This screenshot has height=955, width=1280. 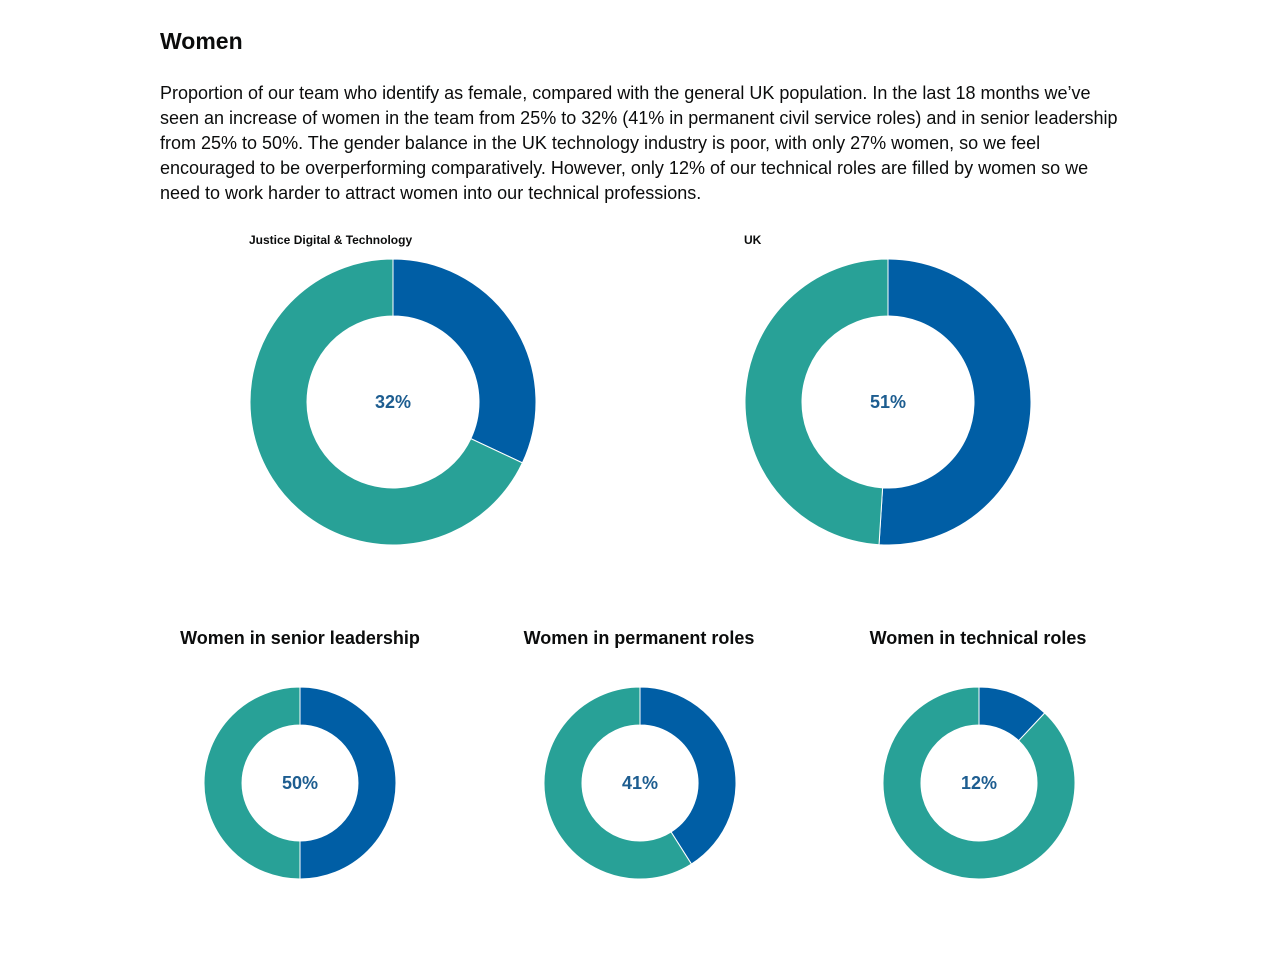 I want to click on donut-center-label: 12%, so click(x=979, y=783).